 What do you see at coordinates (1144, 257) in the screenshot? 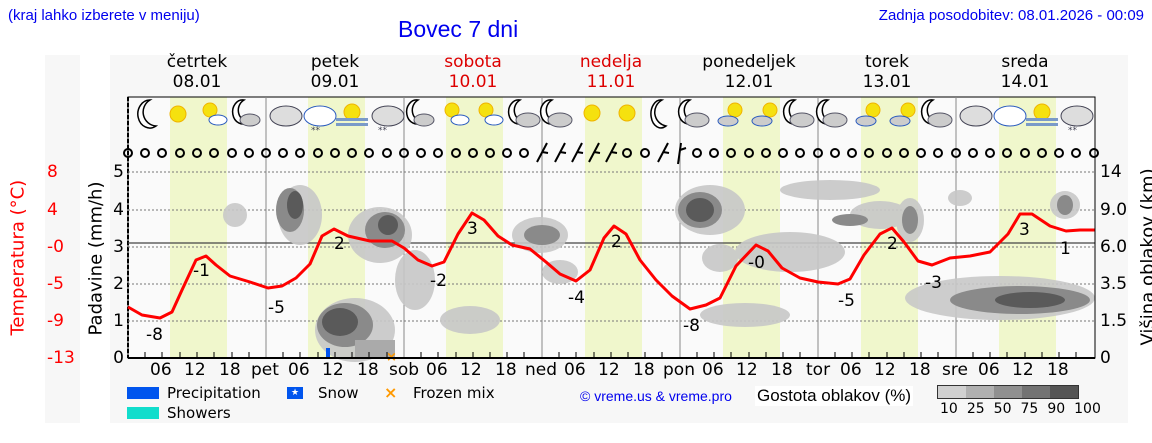
I see `cloud-height-axis-label: Višina oblakov (km)` at bounding box center [1144, 257].